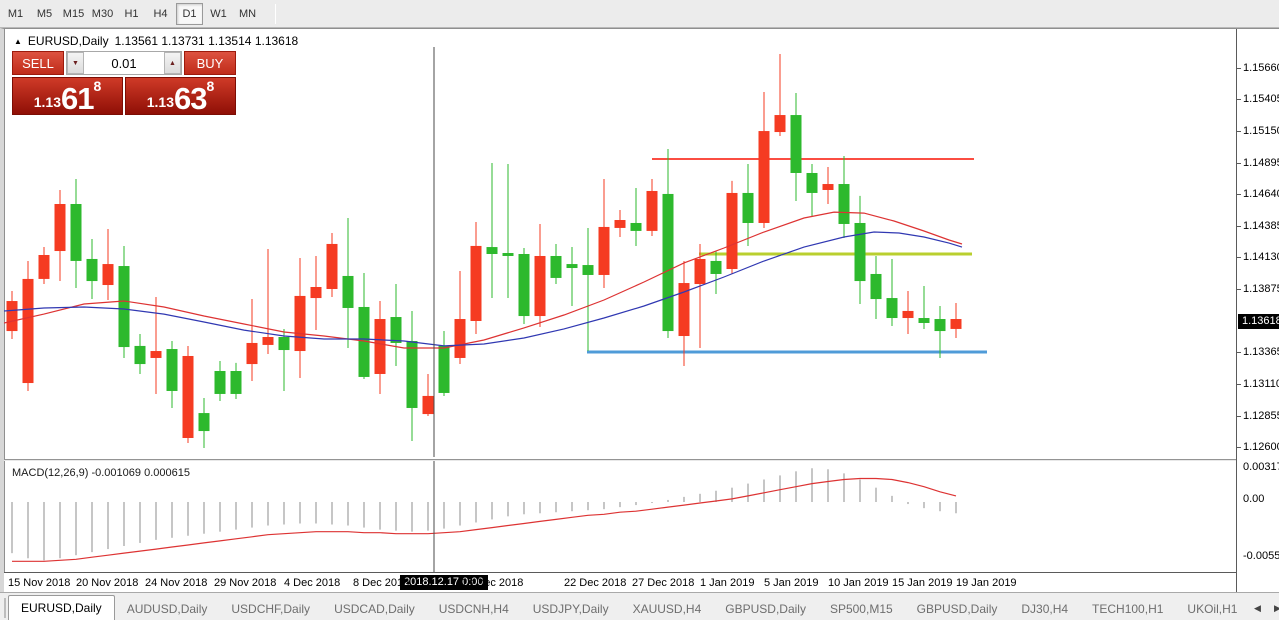  What do you see at coordinates (75, 63) in the screenshot?
I see `volume-decrease-icon: ▼` at bounding box center [75, 63].